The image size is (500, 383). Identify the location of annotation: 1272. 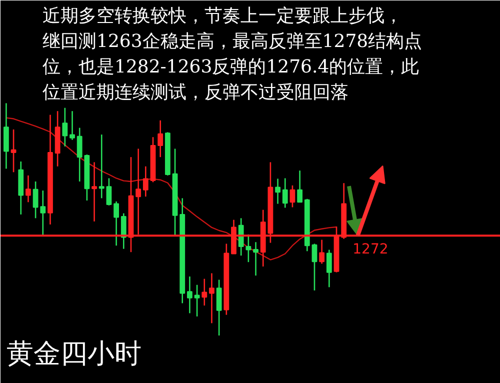
(370, 250).